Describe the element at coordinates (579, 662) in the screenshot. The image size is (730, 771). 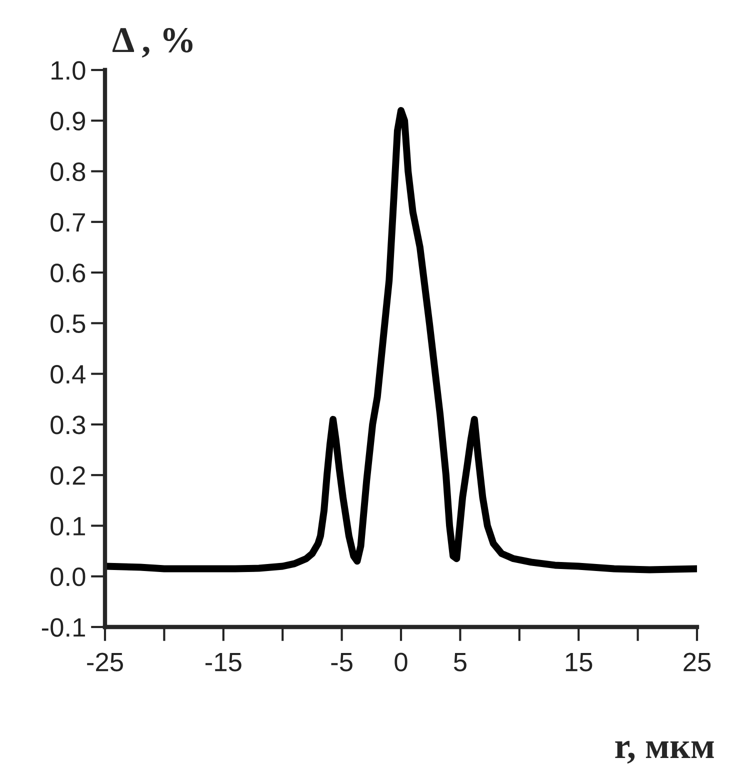
I see `x-tick-label: 15` at that location.